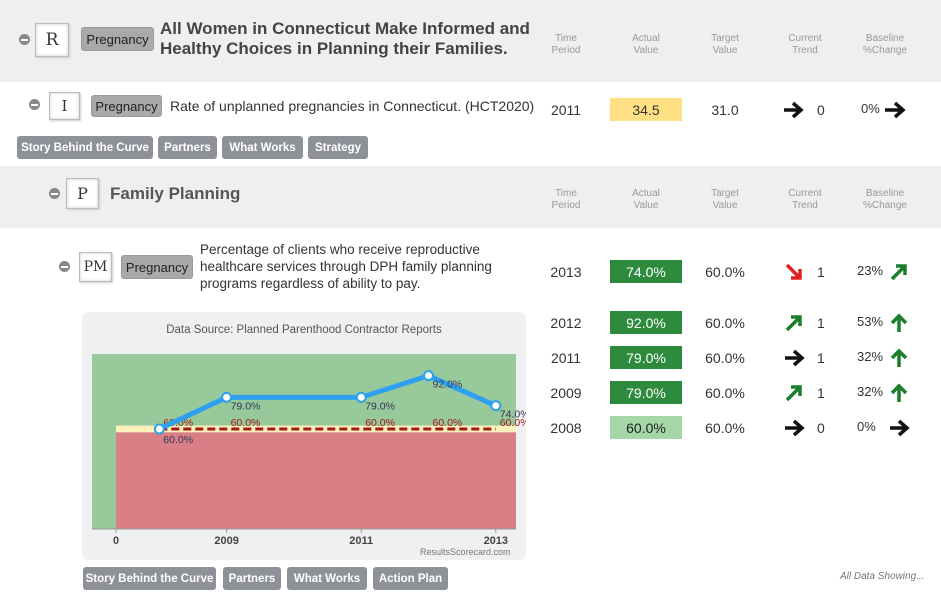  Describe the element at coordinates (885, 44) in the screenshot. I see `header-baseline-change: Baseline %Change` at that location.